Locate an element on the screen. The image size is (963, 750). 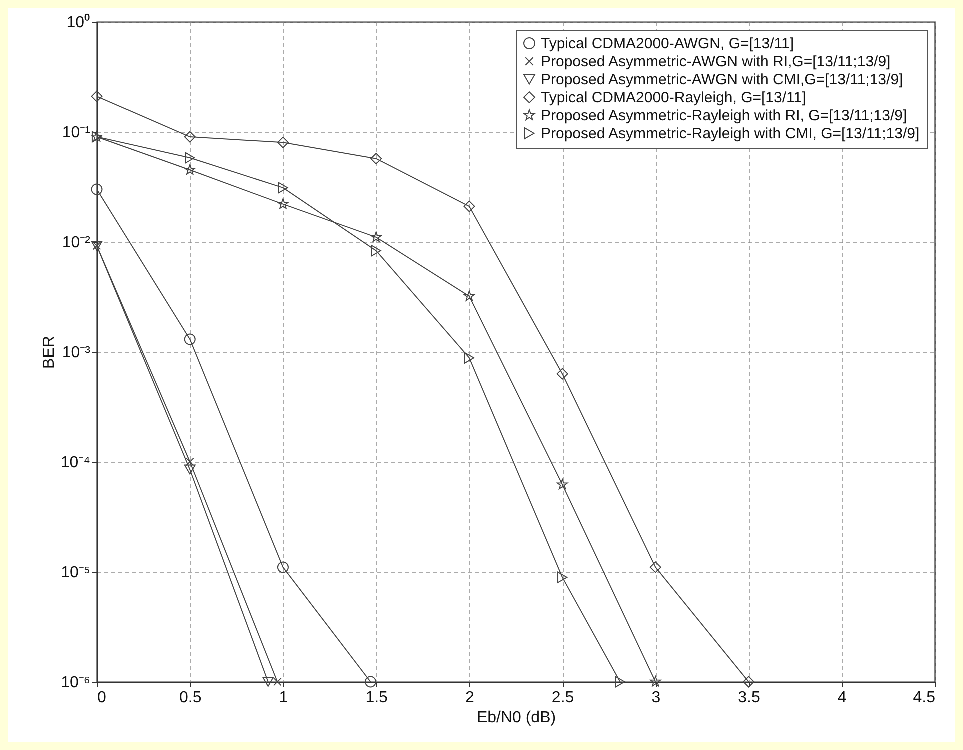
y-tick-label: 10⁻³ is located at coordinates (77, 353).